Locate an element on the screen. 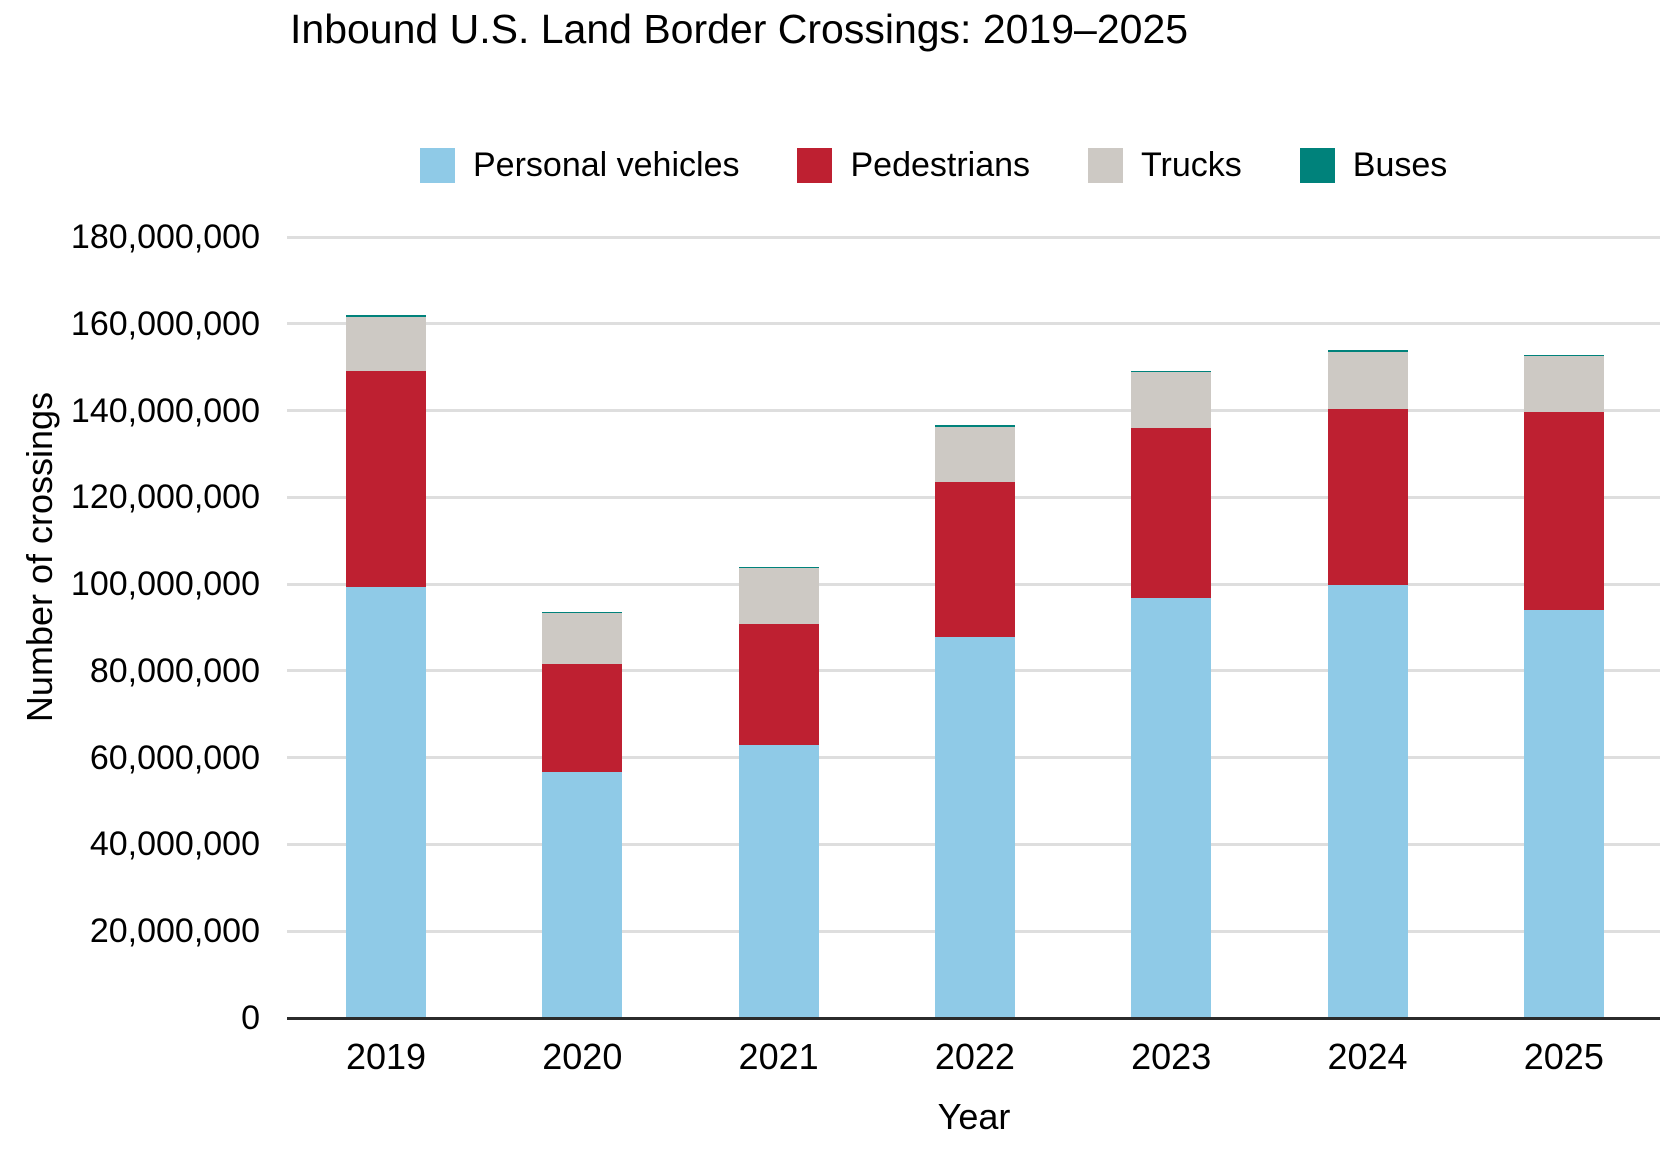  legend-label-pedestrians: Pedestrians is located at coordinates (940, 165).